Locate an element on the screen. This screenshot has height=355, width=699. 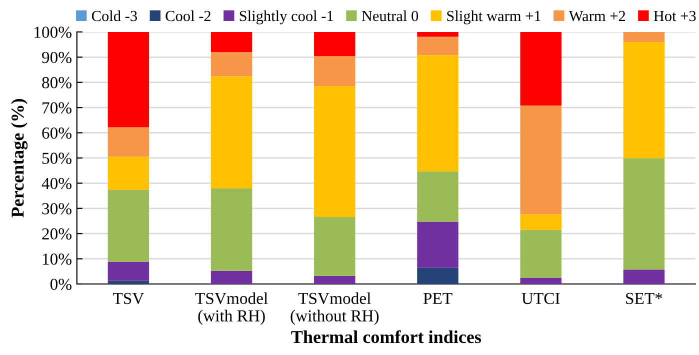
legend-label: Slightly cool -1 is located at coordinates (286, 17).